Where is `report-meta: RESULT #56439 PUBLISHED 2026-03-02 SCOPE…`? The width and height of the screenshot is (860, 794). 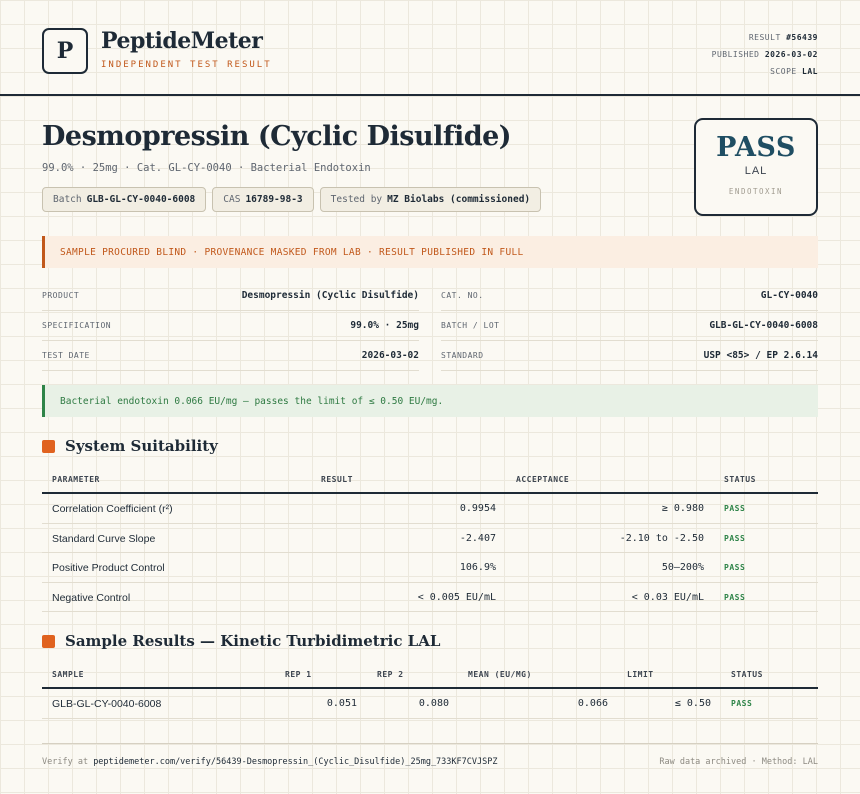 report-meta: RESULT #56439 PUBLISHED 2026-03-02 SCOPE… is located at coordinates (765, 54).